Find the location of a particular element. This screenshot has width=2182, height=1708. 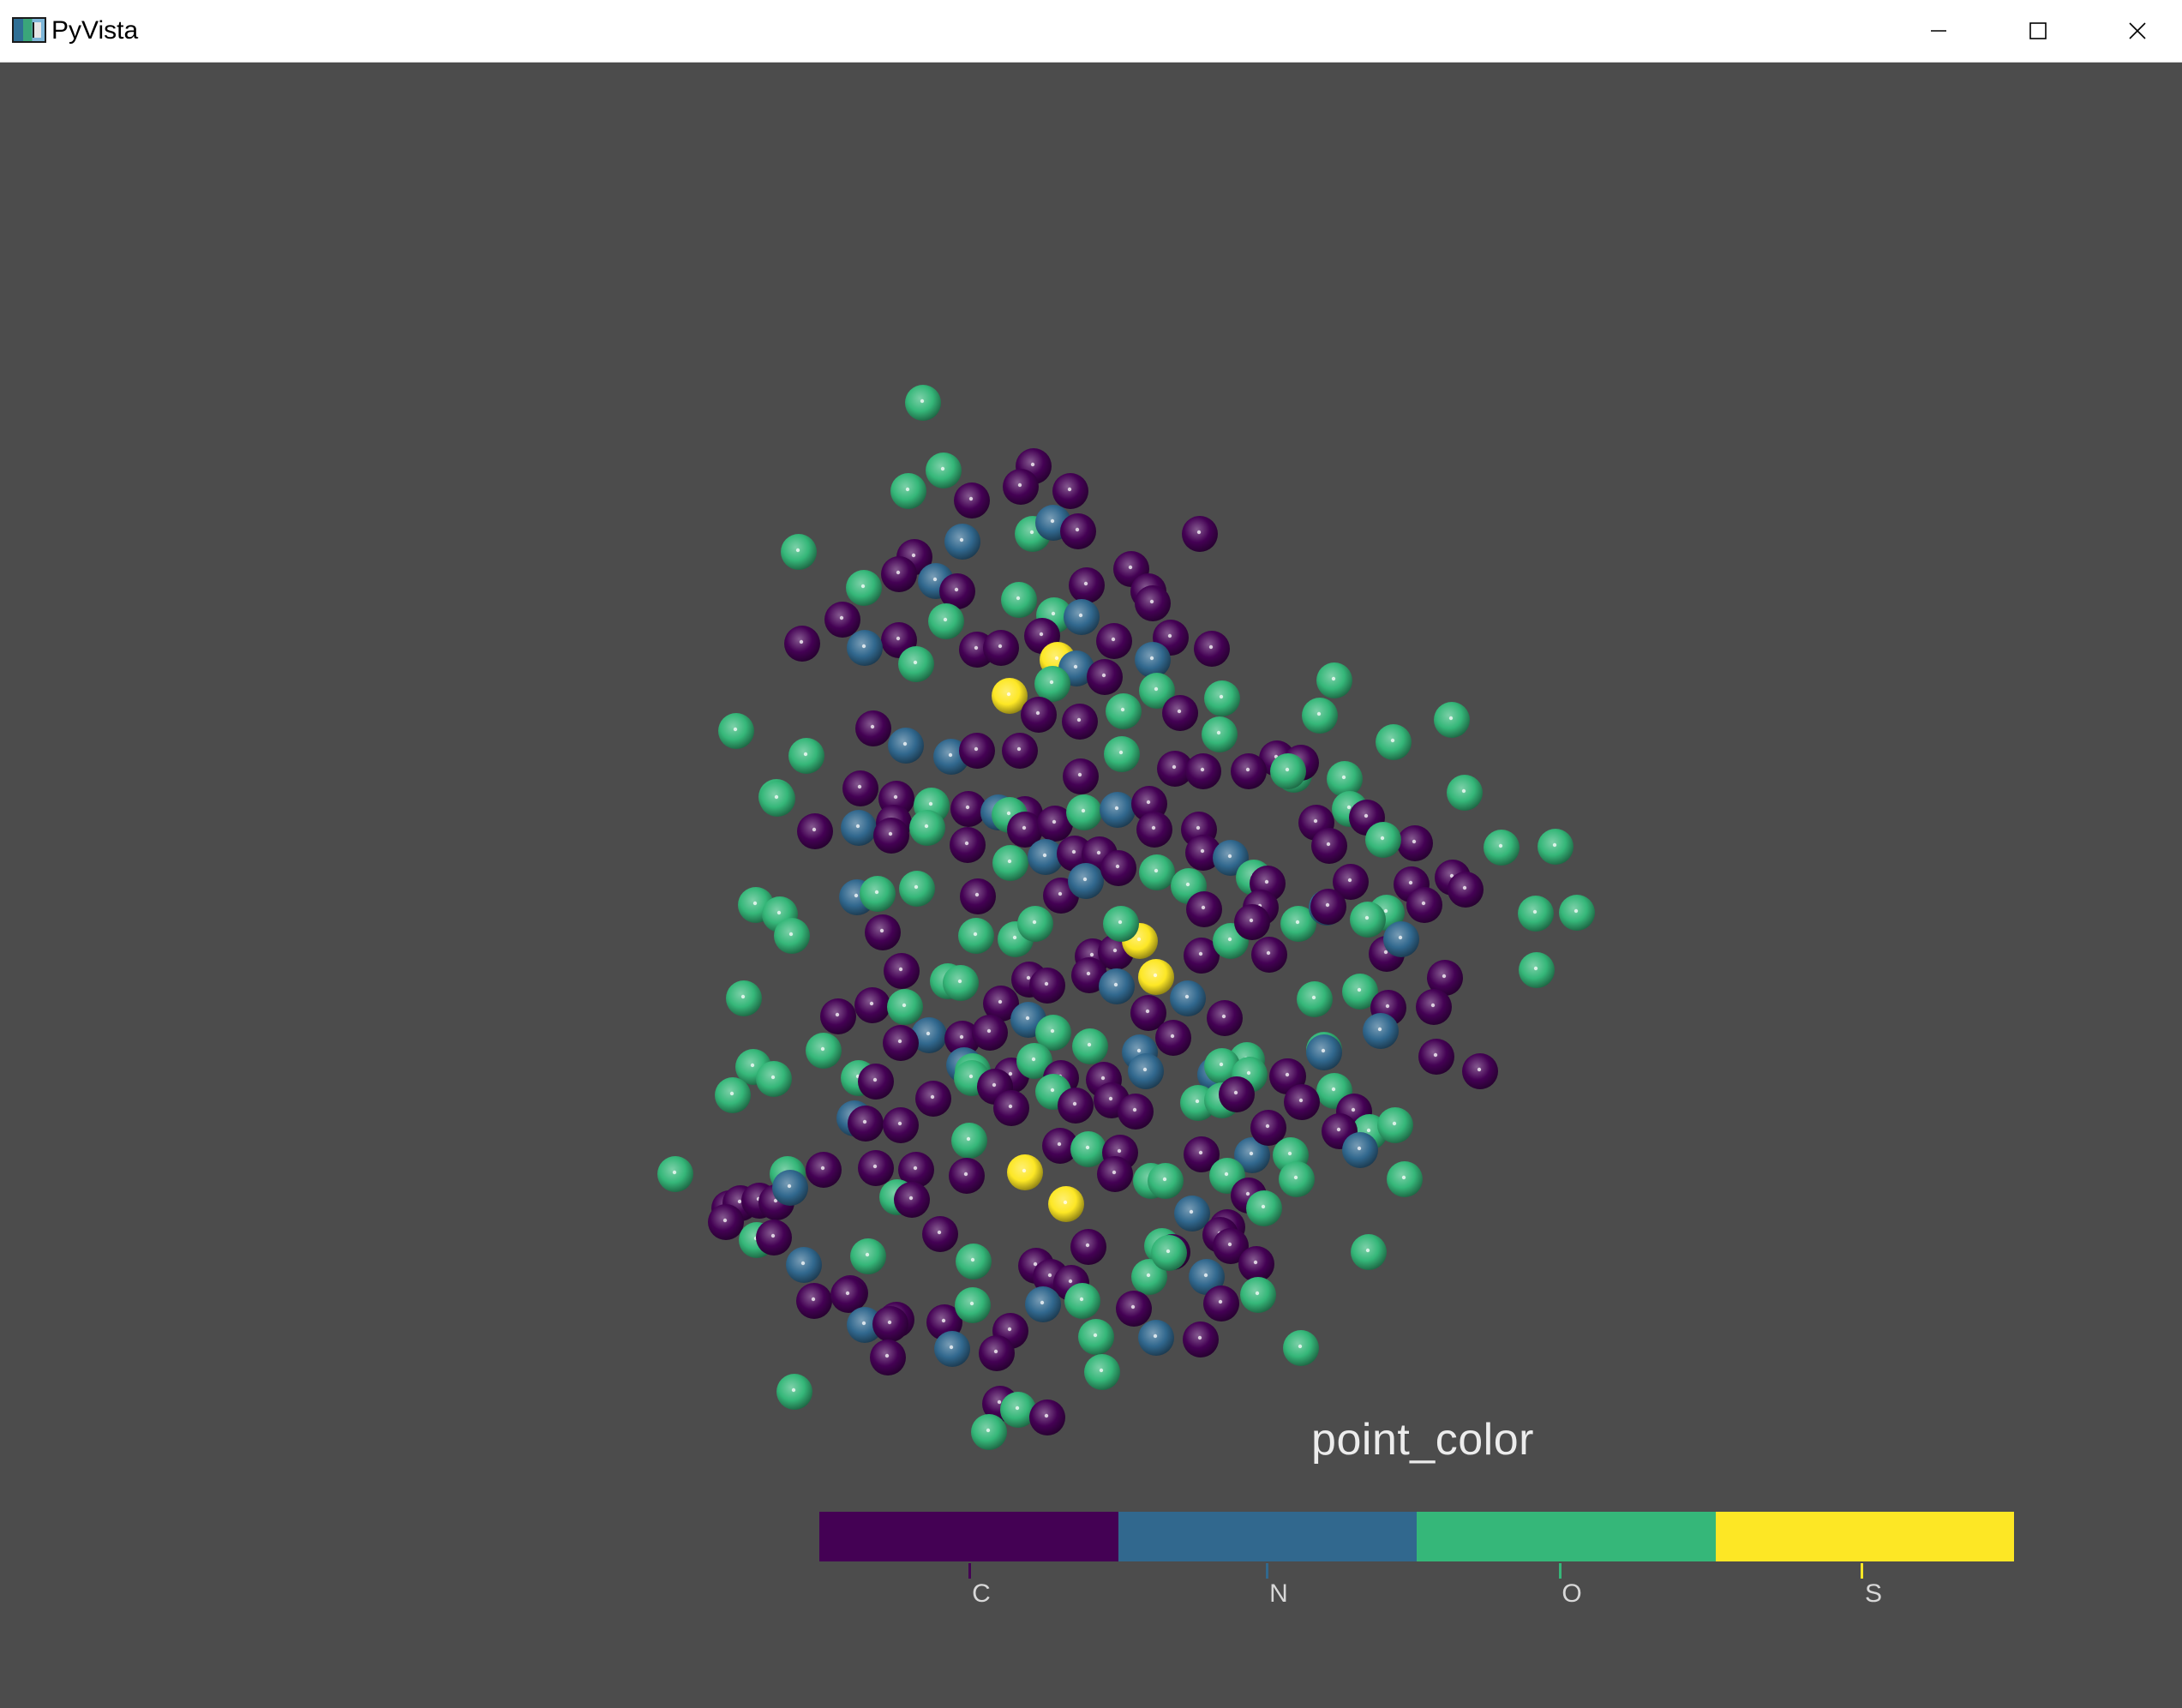

scalar-bar-tick-c is located at coordinates (969, 1571).